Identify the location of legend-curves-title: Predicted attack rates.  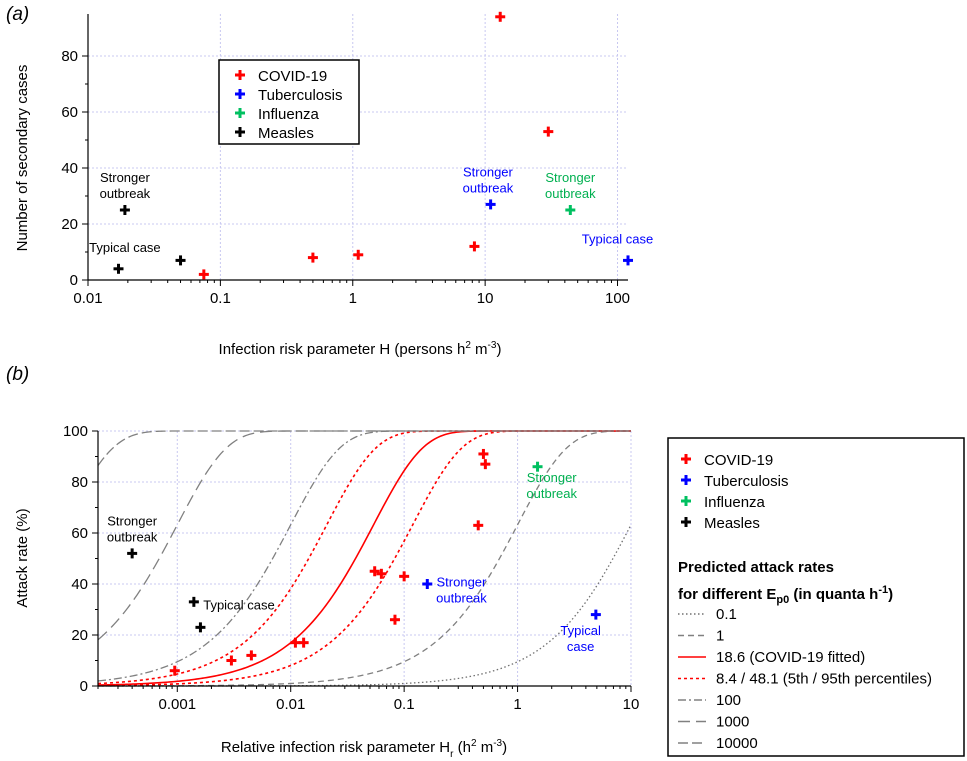
(756, 567).